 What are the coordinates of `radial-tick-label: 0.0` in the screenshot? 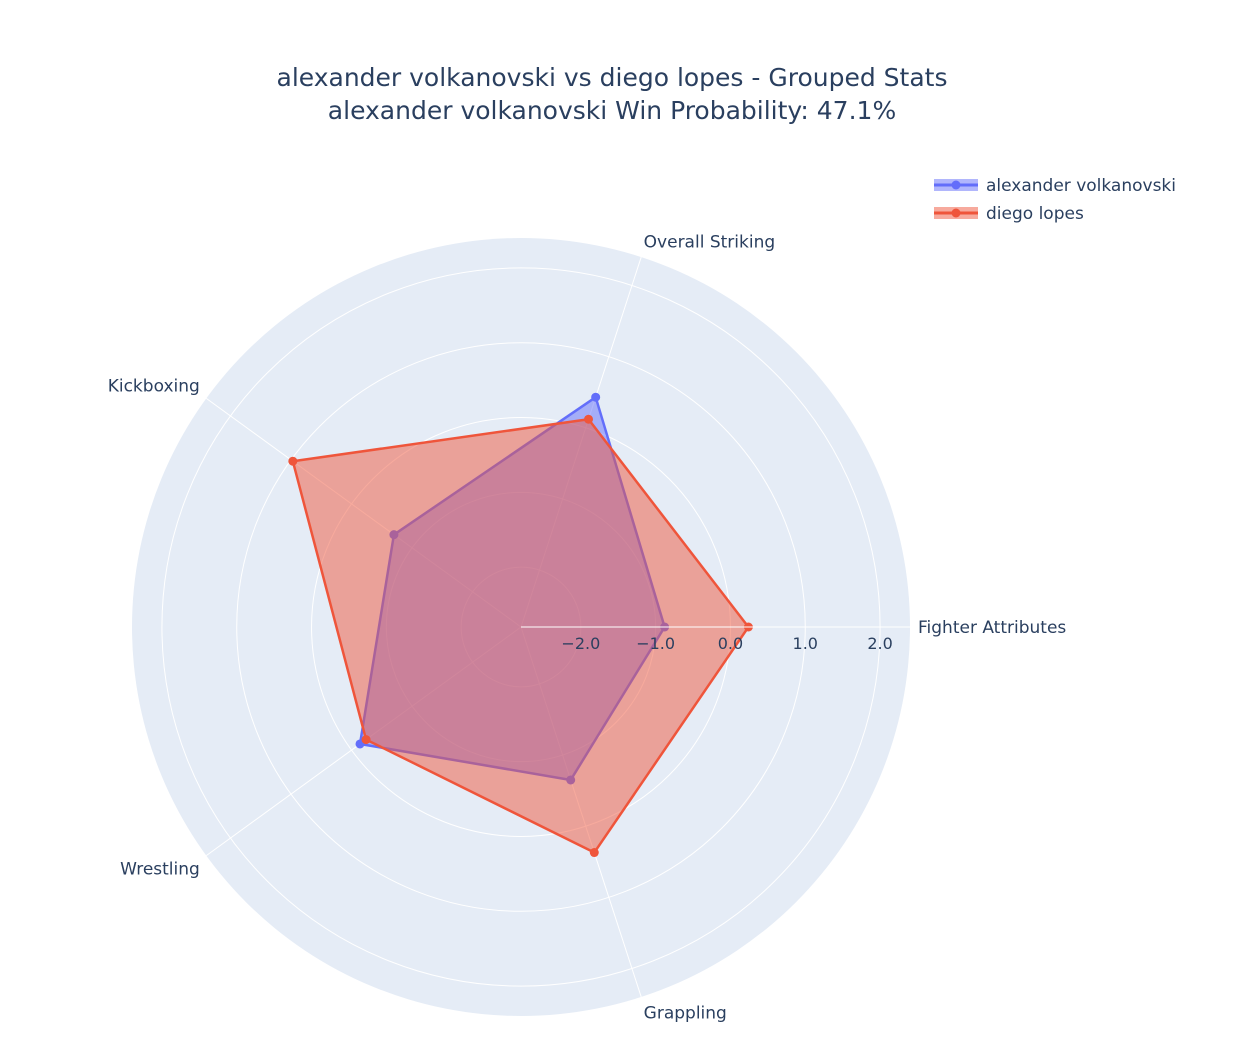 It's located at (730, 643).